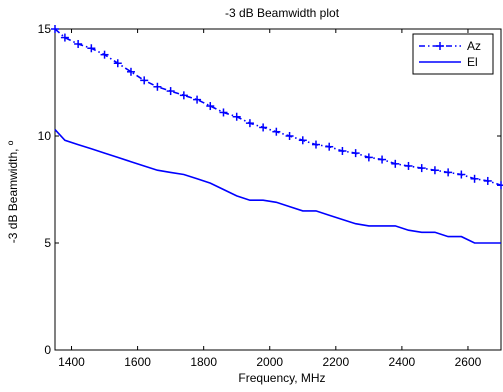 Image resolution: width=503 pixels, height=392 pixels. I want to click on x-tick-label: 2000, so click(269, 362).